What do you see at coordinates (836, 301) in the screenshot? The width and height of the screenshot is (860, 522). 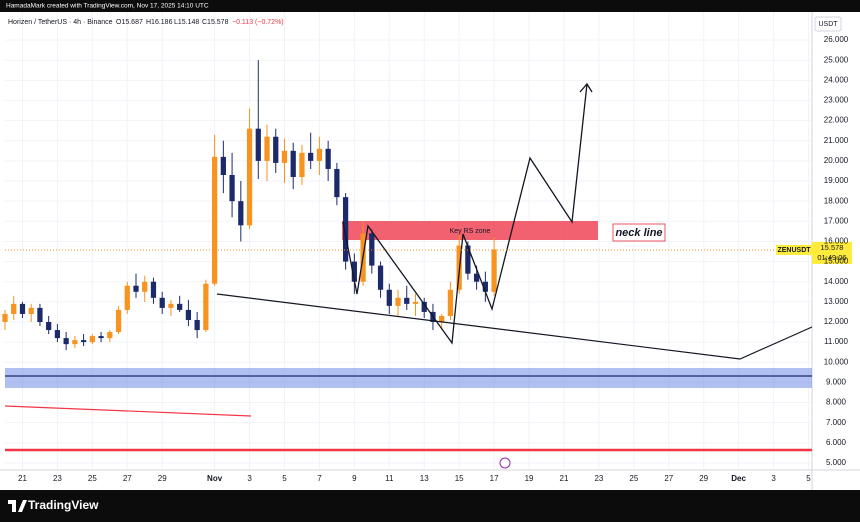 I see `y-tick-label: 13.000` at bounding box center [836, 301].